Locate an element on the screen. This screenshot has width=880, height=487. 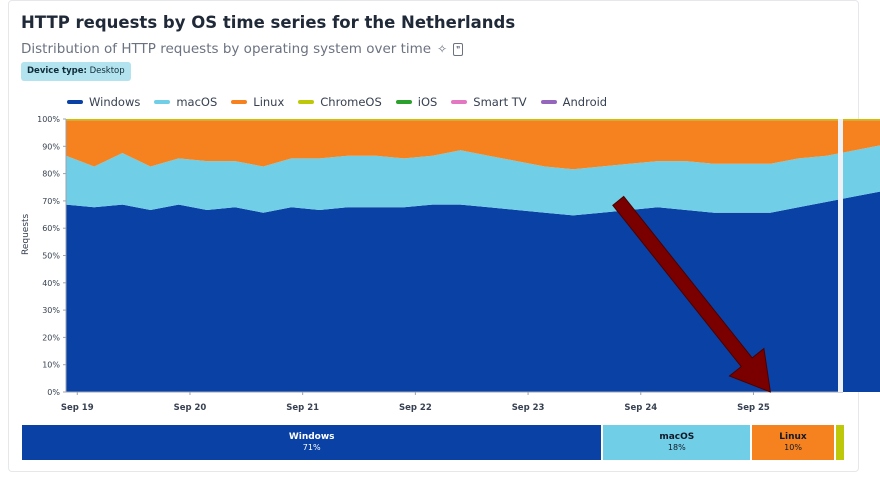
legend-item-smart-tv: Smart TV is located at coordinates (489, 102).